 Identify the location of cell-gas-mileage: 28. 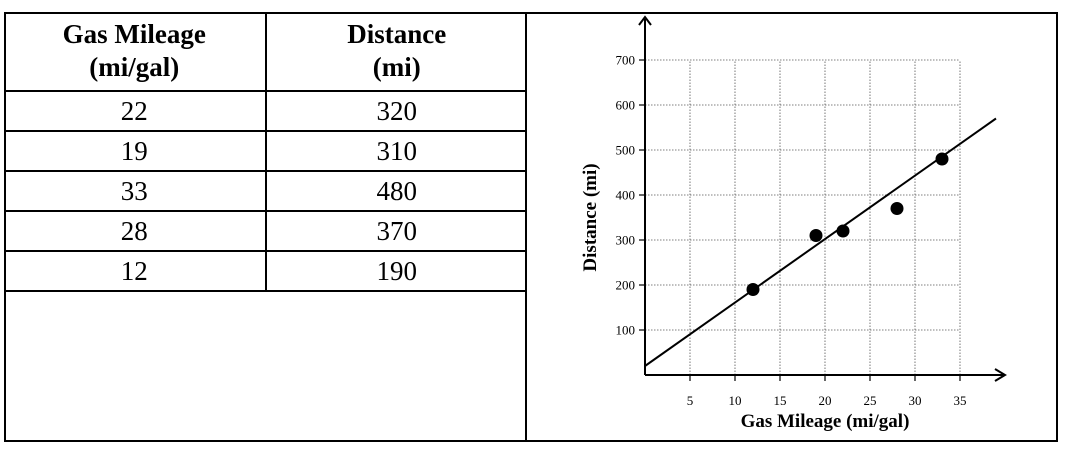
(135, 231).